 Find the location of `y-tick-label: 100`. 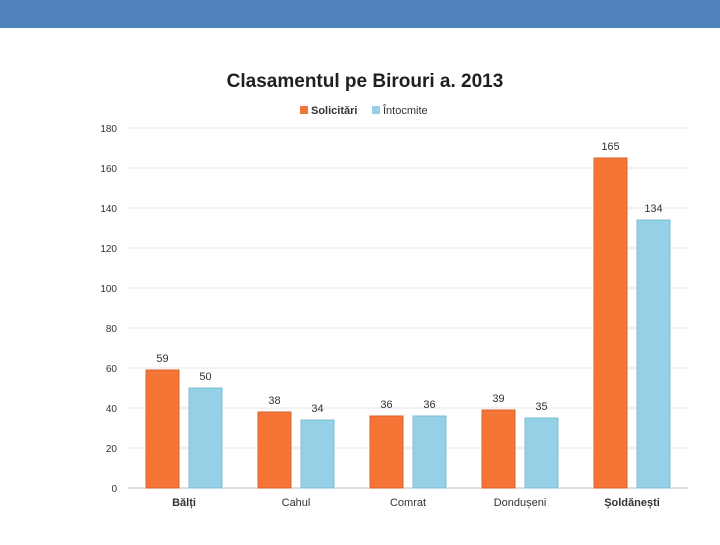

y-tick-label: 100 is located at coordinates (108, 289).